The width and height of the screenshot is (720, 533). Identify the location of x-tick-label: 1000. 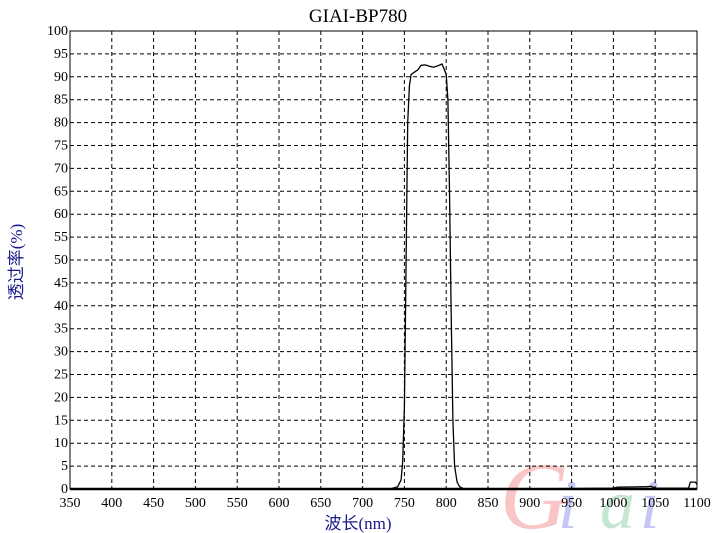
(613, 503).